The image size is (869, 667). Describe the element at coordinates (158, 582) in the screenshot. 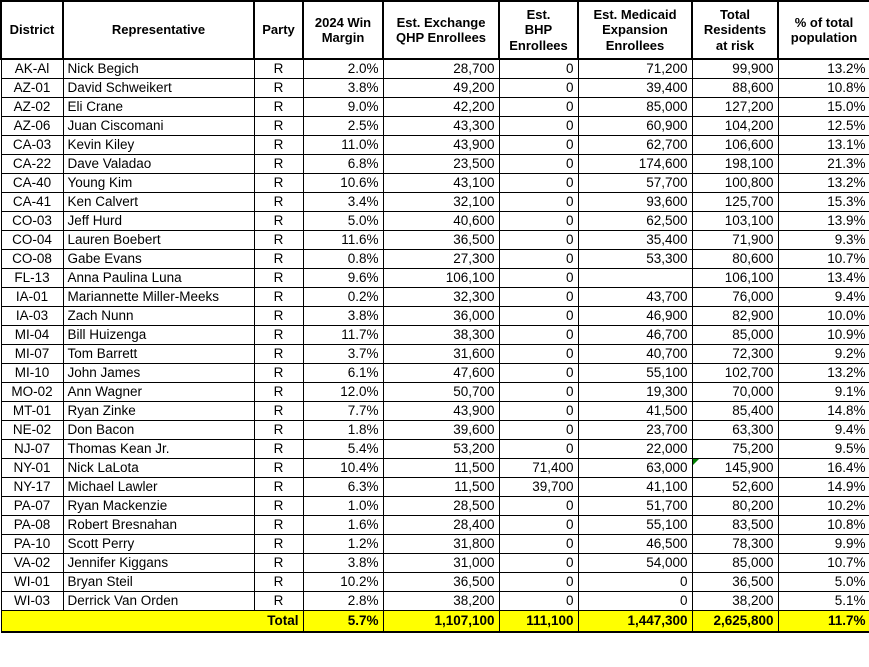

I see `cell-representative: Bryan Steil` at that location.